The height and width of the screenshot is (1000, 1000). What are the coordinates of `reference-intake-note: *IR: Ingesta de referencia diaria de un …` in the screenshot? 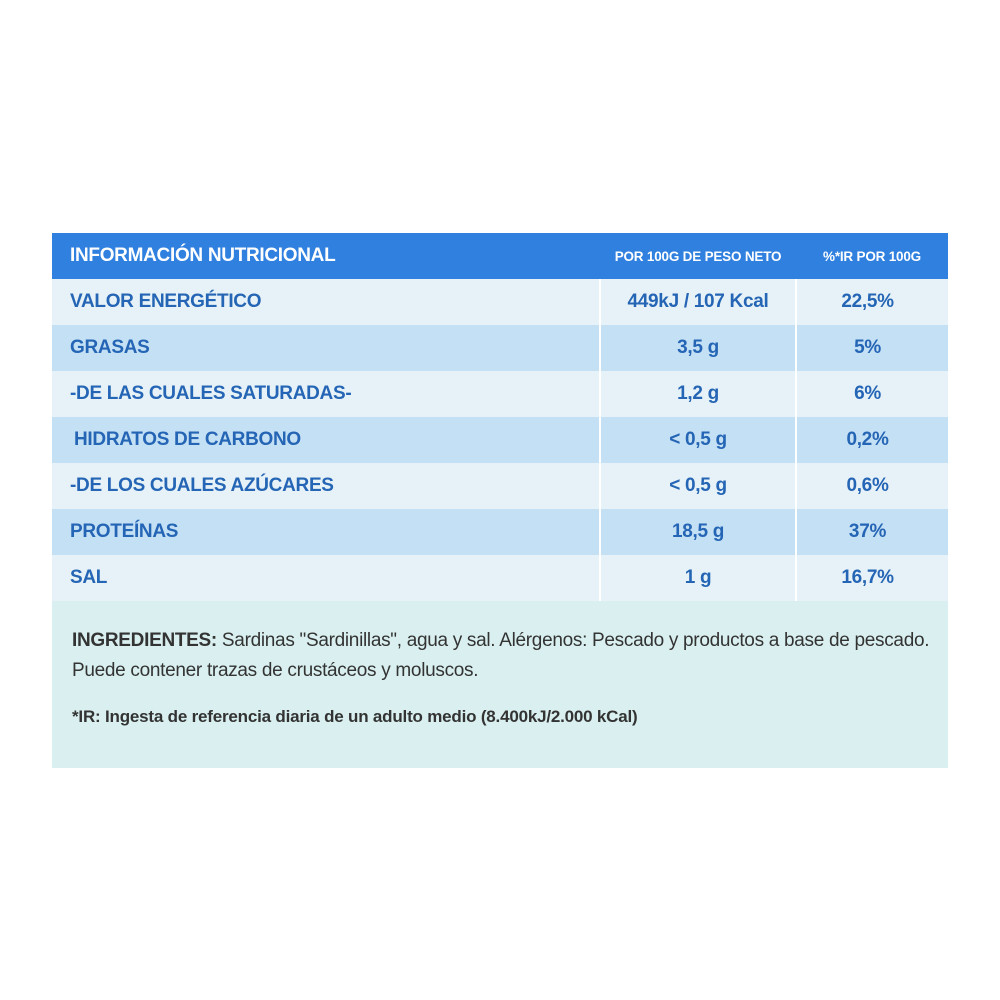 It's located at (355, 716).